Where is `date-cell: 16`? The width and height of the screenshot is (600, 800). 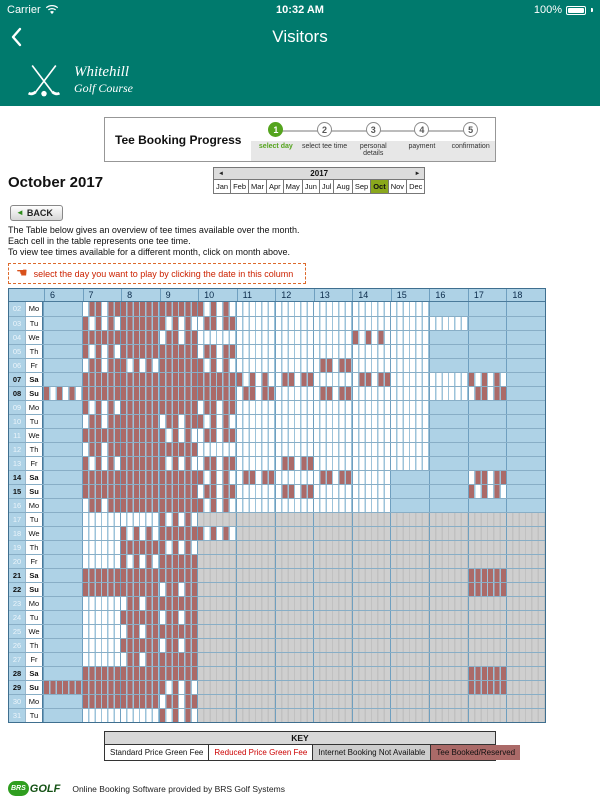 date-cell: 16 is located at coordinates (17, 506).